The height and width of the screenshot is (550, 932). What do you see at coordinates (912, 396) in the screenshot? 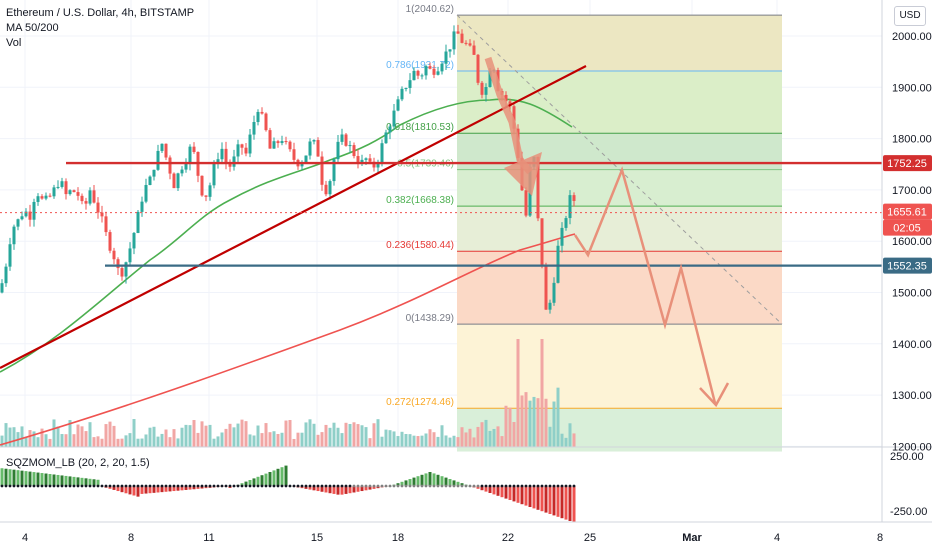
I see `price-tick-label: 1300.00` at bounding box center [912, 396].